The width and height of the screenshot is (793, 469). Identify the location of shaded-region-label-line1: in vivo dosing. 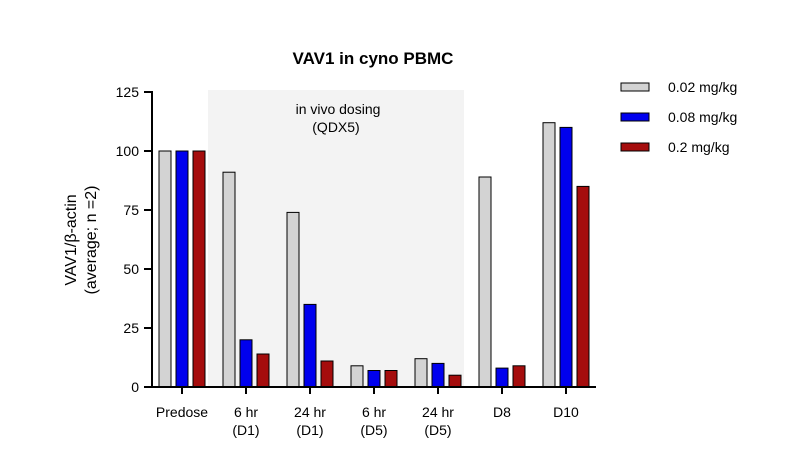
(338, 109).